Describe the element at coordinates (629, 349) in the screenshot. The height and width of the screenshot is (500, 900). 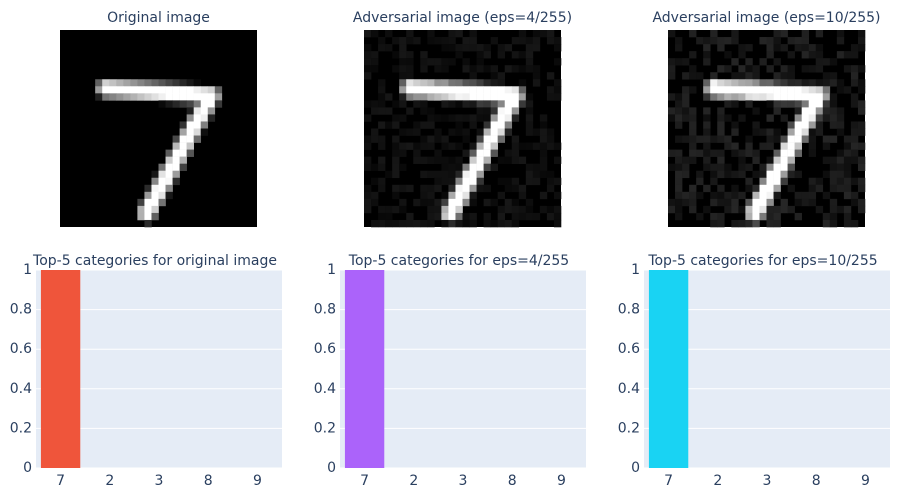
I see `y-tick-label: 0.6` at that location.